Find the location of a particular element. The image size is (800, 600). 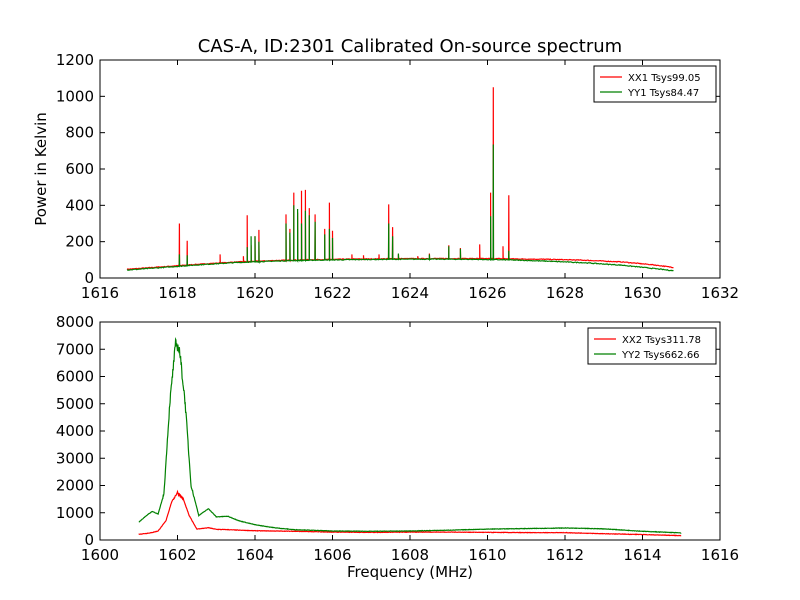

y-tick-label: 1200 is located at coordinates (75, 60).